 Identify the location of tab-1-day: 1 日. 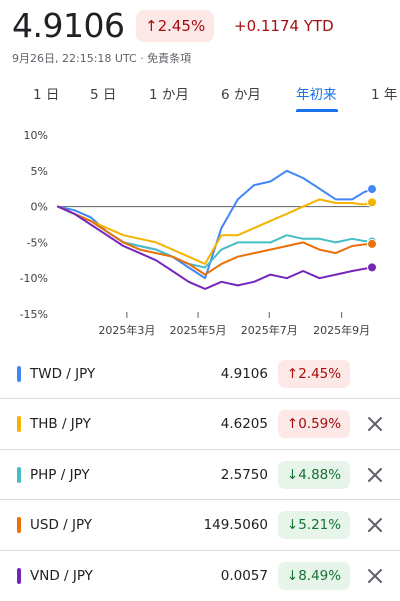
(46, 95).